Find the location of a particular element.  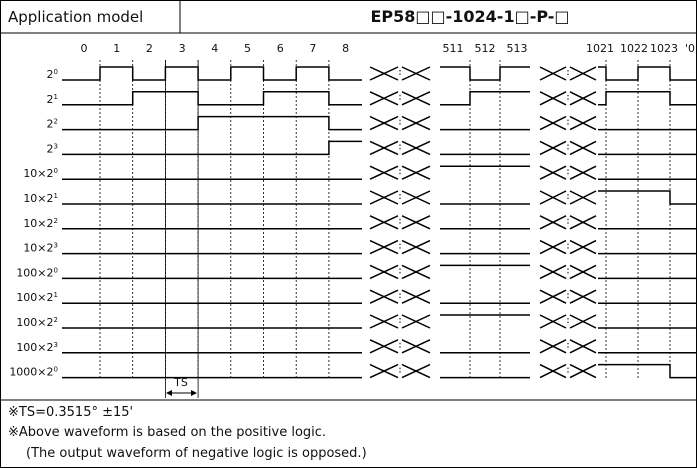

model-code: EP58□□-1024-1□-P-□ is located at coordinates (469, 16).